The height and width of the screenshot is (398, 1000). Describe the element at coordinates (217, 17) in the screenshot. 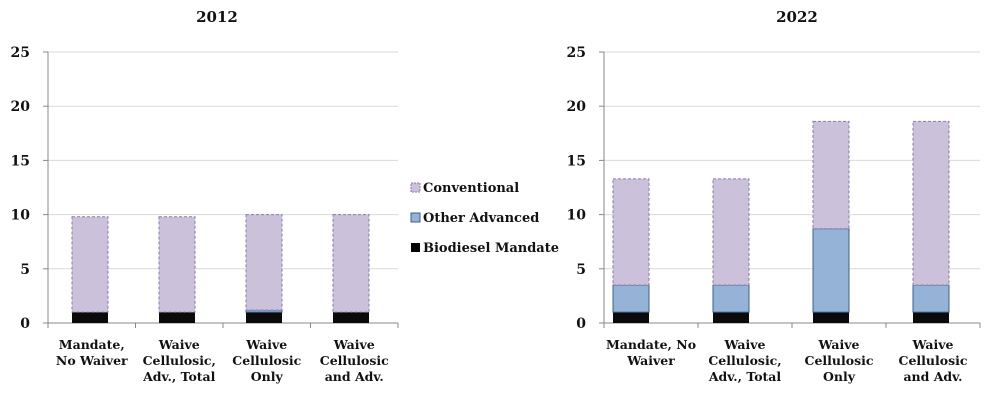

I see `chart-title: 2012` at that location.